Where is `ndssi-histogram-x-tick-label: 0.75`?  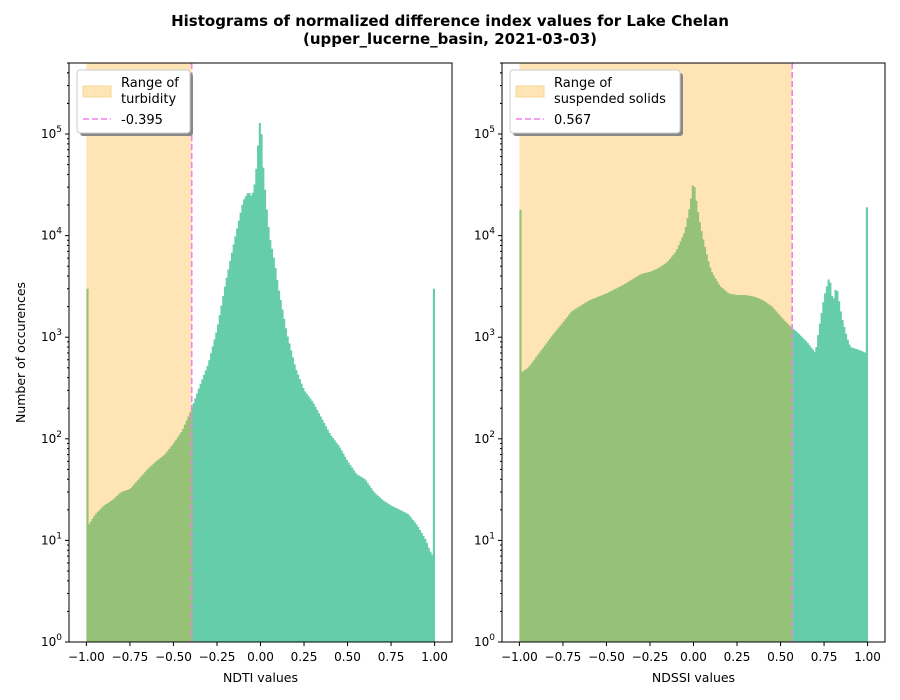 ndssi-histogram-x-tick-label: 0.75 is located at coordinates (824, 657).